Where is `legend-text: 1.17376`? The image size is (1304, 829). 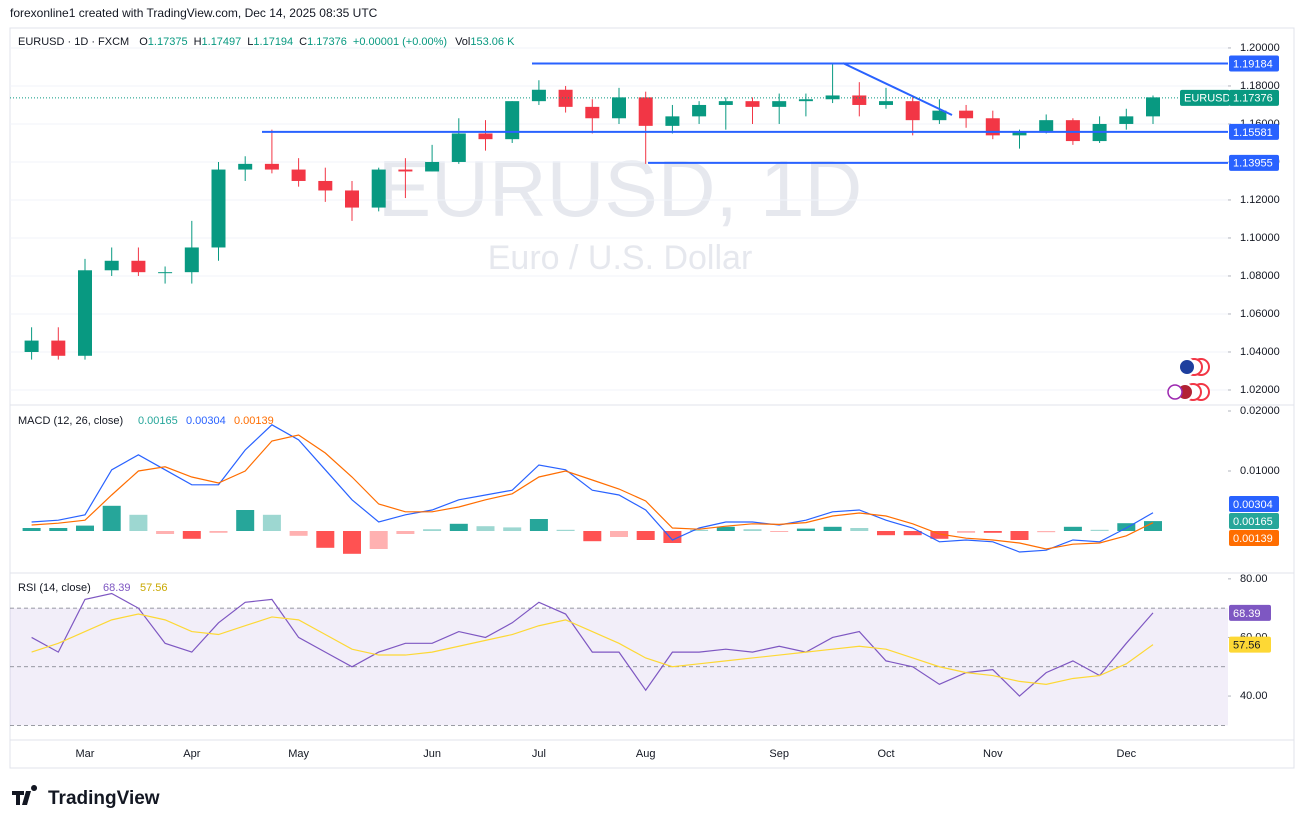 legend-text: 1.17376 is located at coordinates (327, 42).